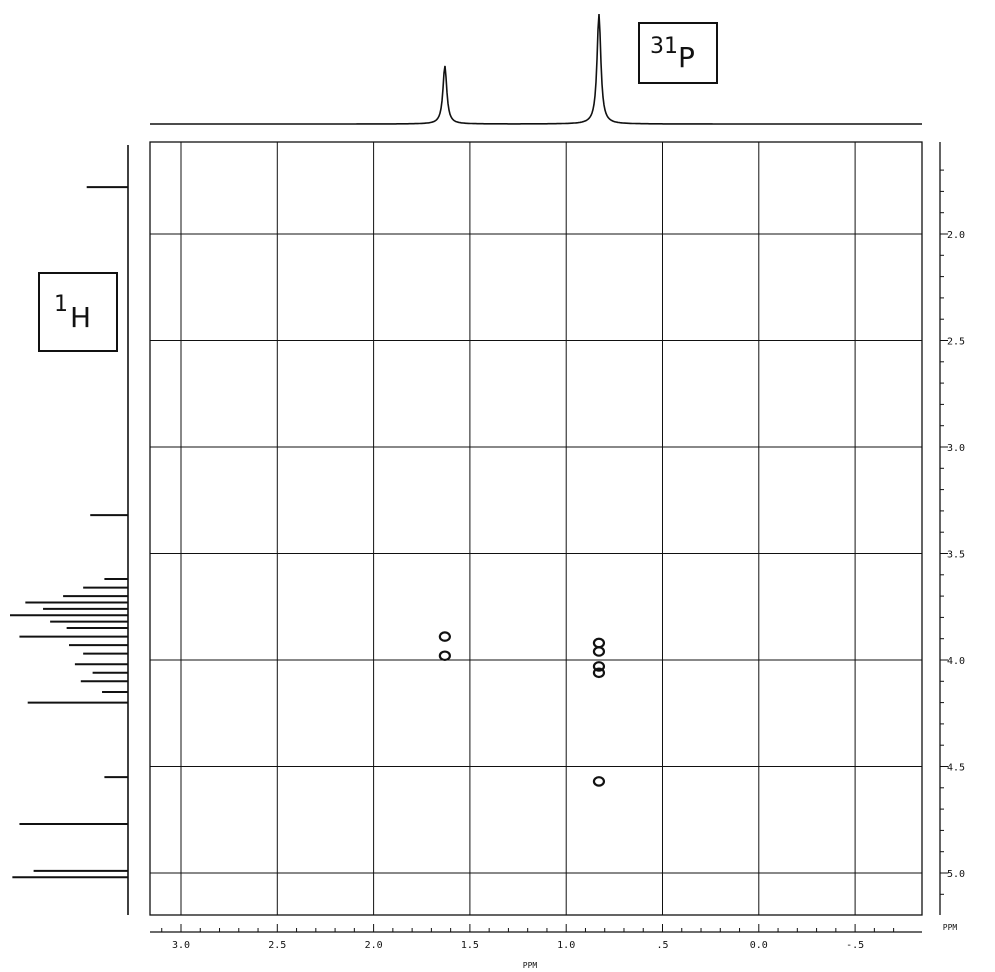 The width and height of the screenshot is (995, 972). What do you see at coordinates (81, 317) in the screenshot?
I see `y-nucleus-symbol: H` at bounding box center [81, 317].